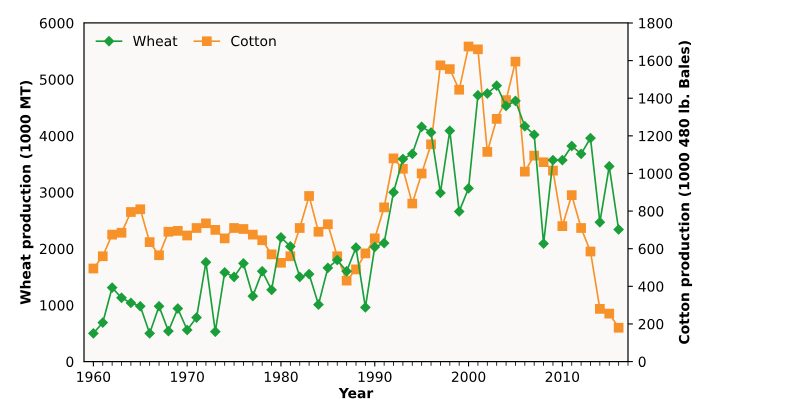 The image size is (800, 418). I want to click on x-tick-label: 2010, so click(563, 377).